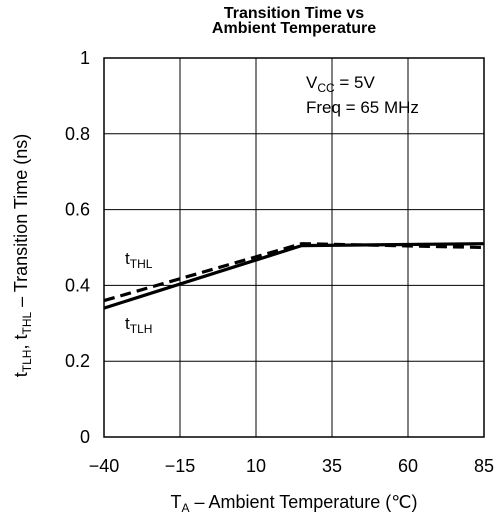  What do you see at coordinates (77, 361) in the screenshot?
I see `y-tick-label: 0.2` at bounding box center [77, 361].